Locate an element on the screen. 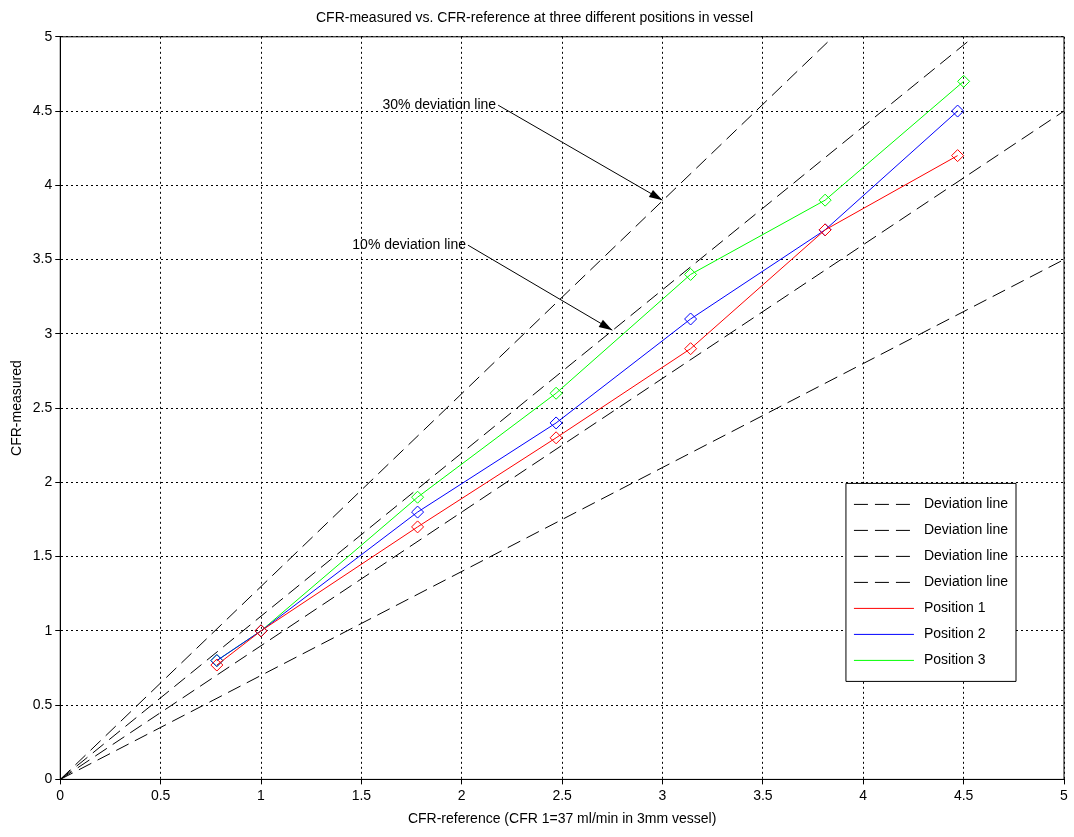 The width and height of the screenshot is (1074, 837). x-tick-label: 2 is located at coordinates (461, 794).